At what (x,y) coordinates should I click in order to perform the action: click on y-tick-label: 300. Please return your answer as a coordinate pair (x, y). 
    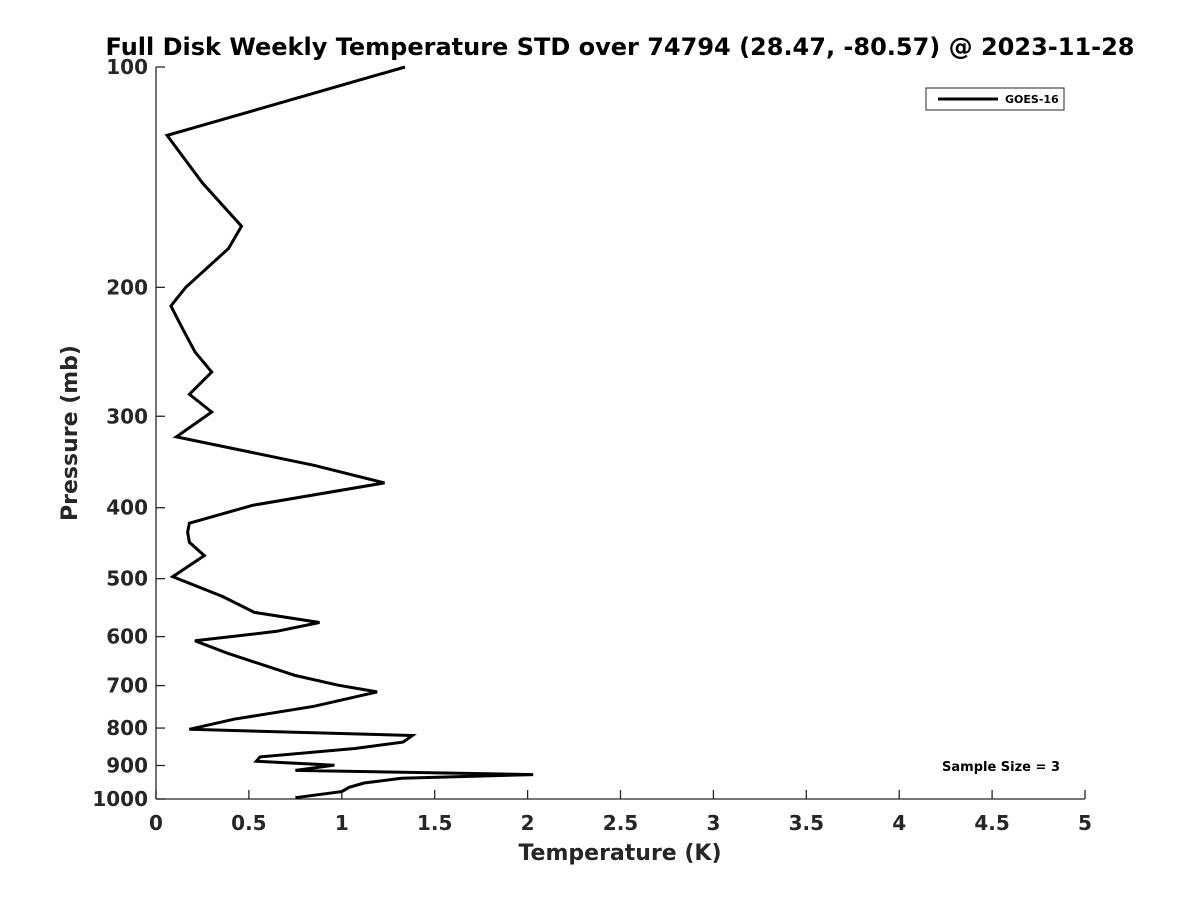
    Looking at the image, I should click on (127, 416).